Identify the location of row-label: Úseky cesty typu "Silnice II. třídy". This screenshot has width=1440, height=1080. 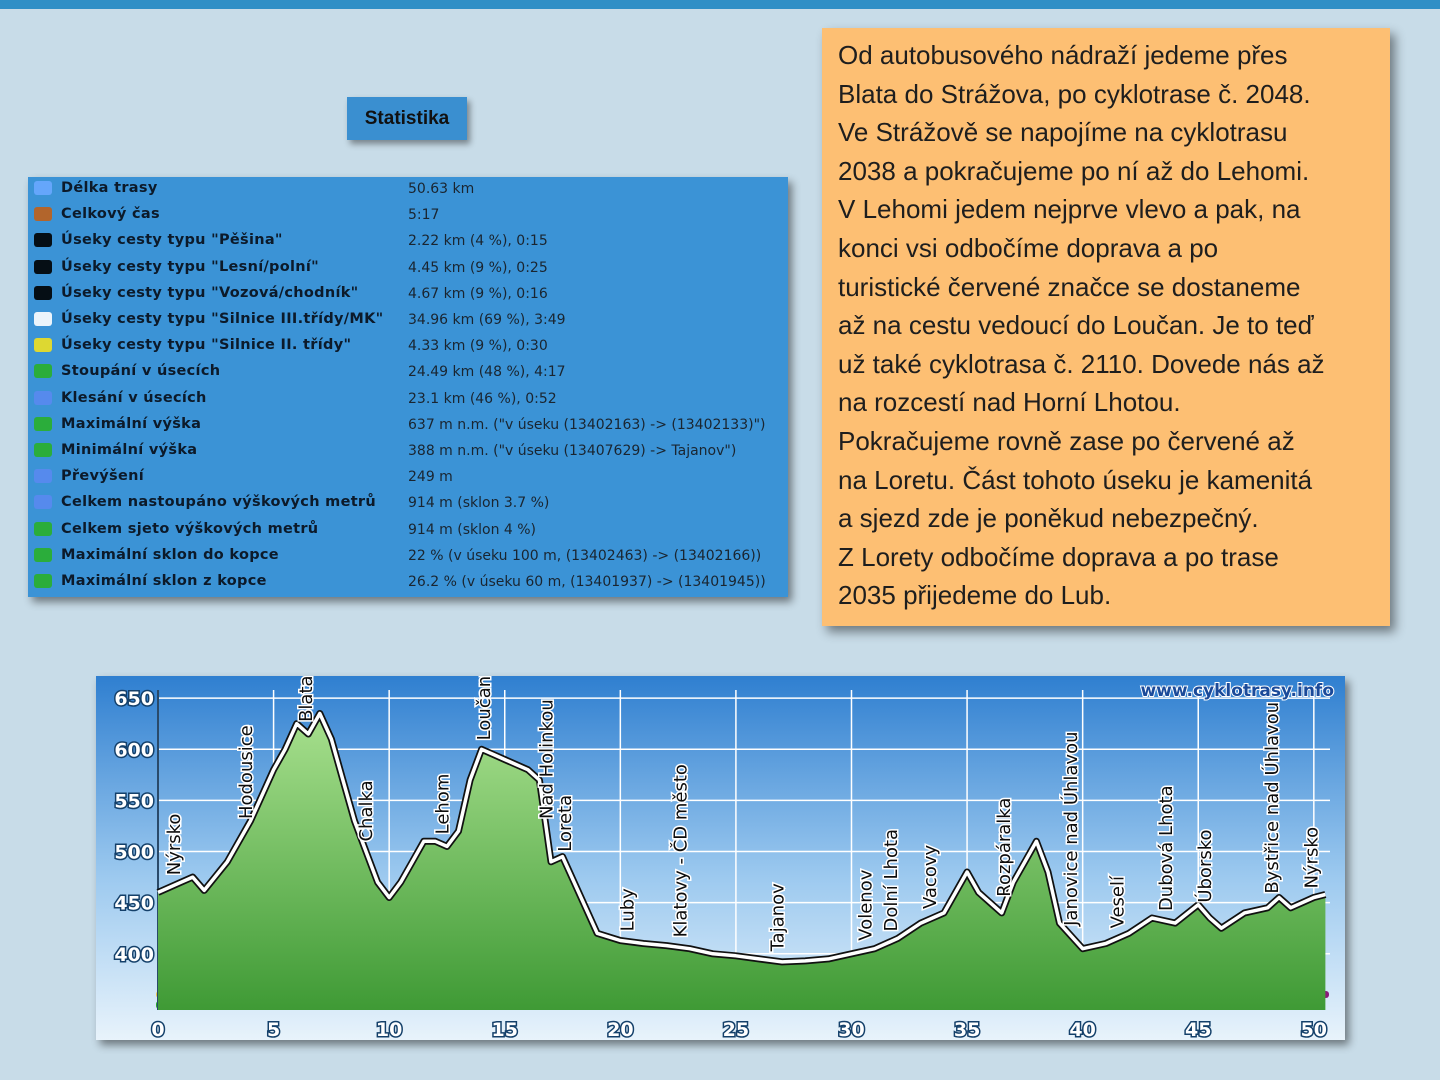
(206, 345).